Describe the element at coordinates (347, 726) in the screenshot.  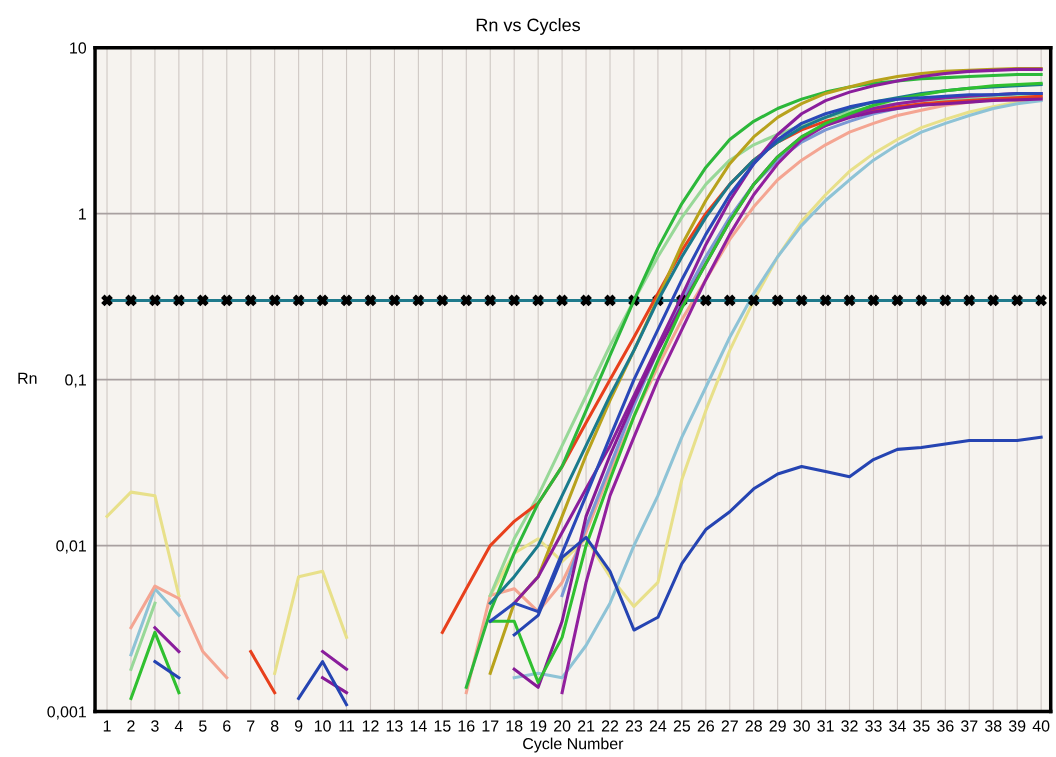
I see `x-tick-label: 11` at that location.